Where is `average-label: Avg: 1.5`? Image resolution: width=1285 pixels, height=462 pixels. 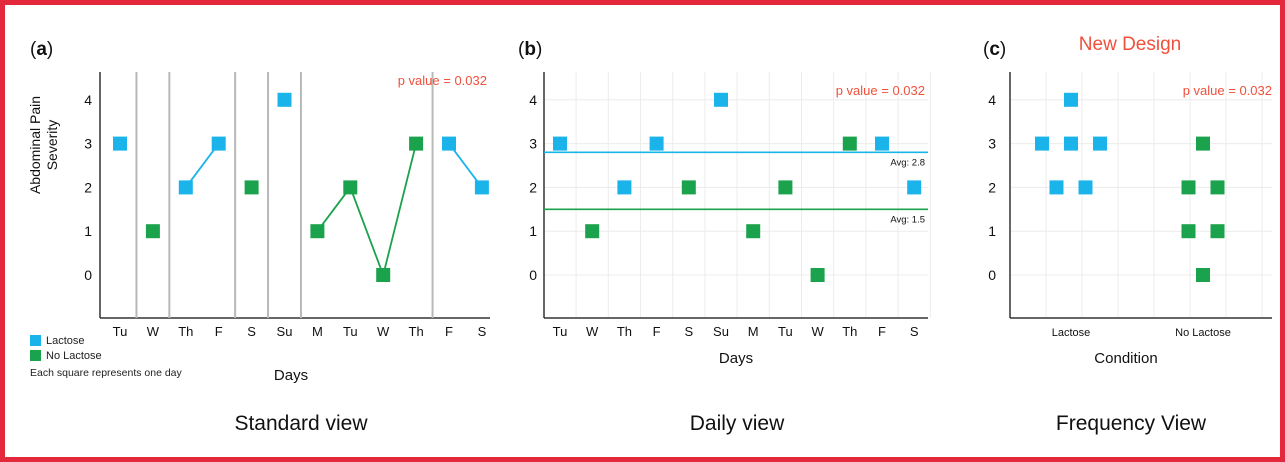 average-label: Avg: 1.5 is located at coordinates (907, 219).